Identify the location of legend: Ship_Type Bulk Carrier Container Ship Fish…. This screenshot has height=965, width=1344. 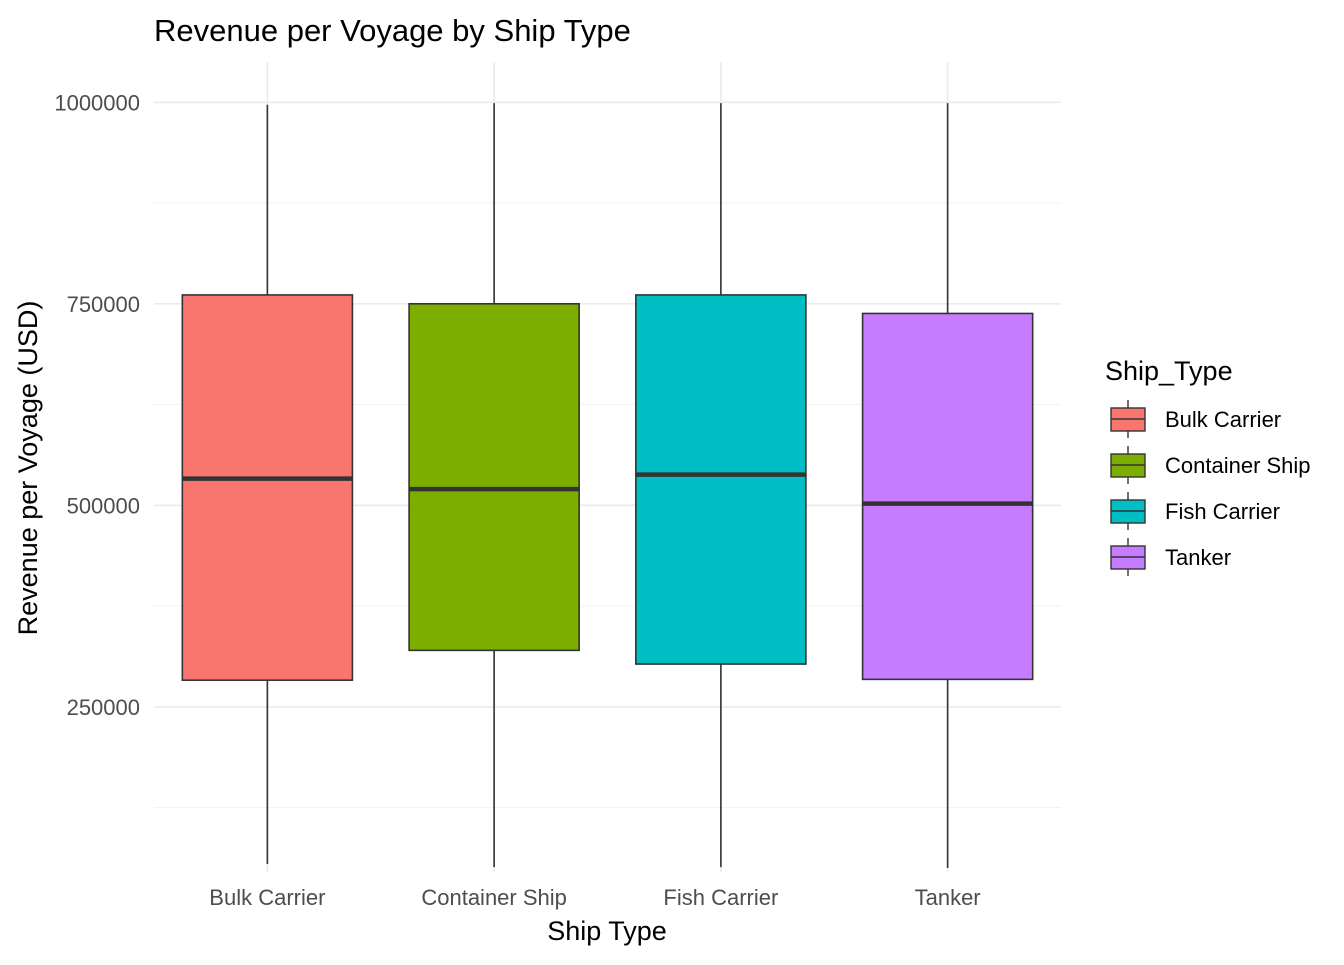
(1208, 466).